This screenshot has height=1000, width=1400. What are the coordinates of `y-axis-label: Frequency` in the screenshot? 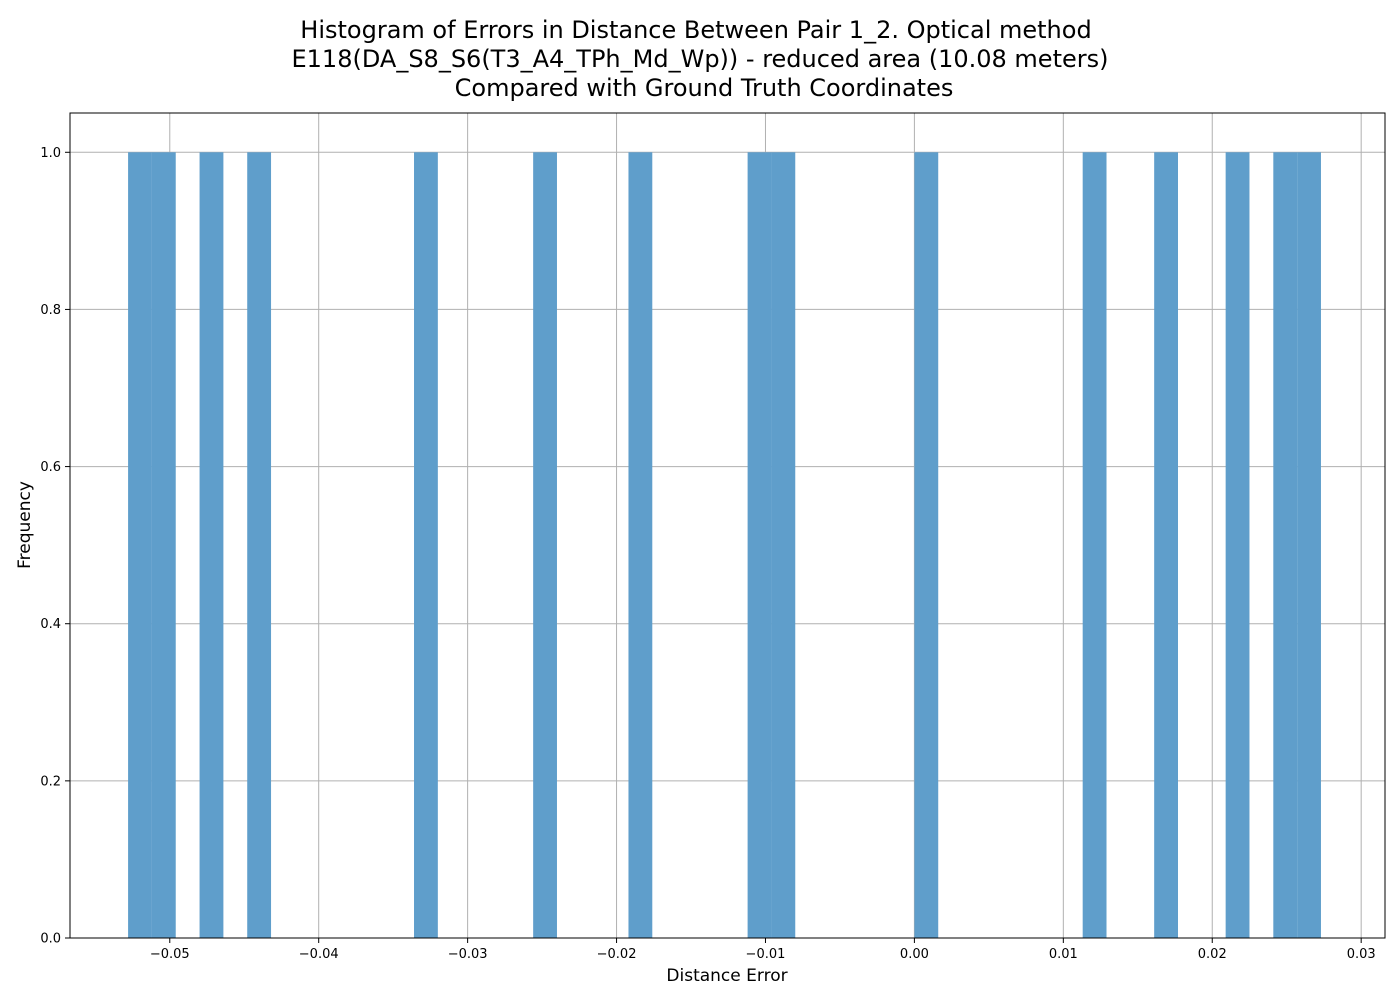 It's located at (25, 525).